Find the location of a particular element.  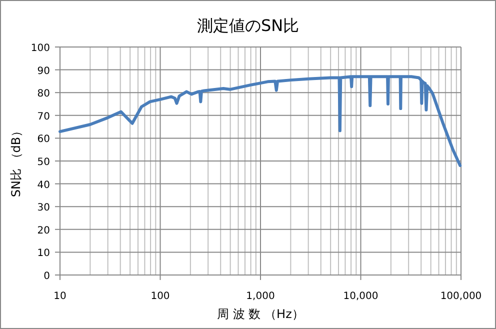

y-tick-label: 40 is located at coordinates (43, 185).